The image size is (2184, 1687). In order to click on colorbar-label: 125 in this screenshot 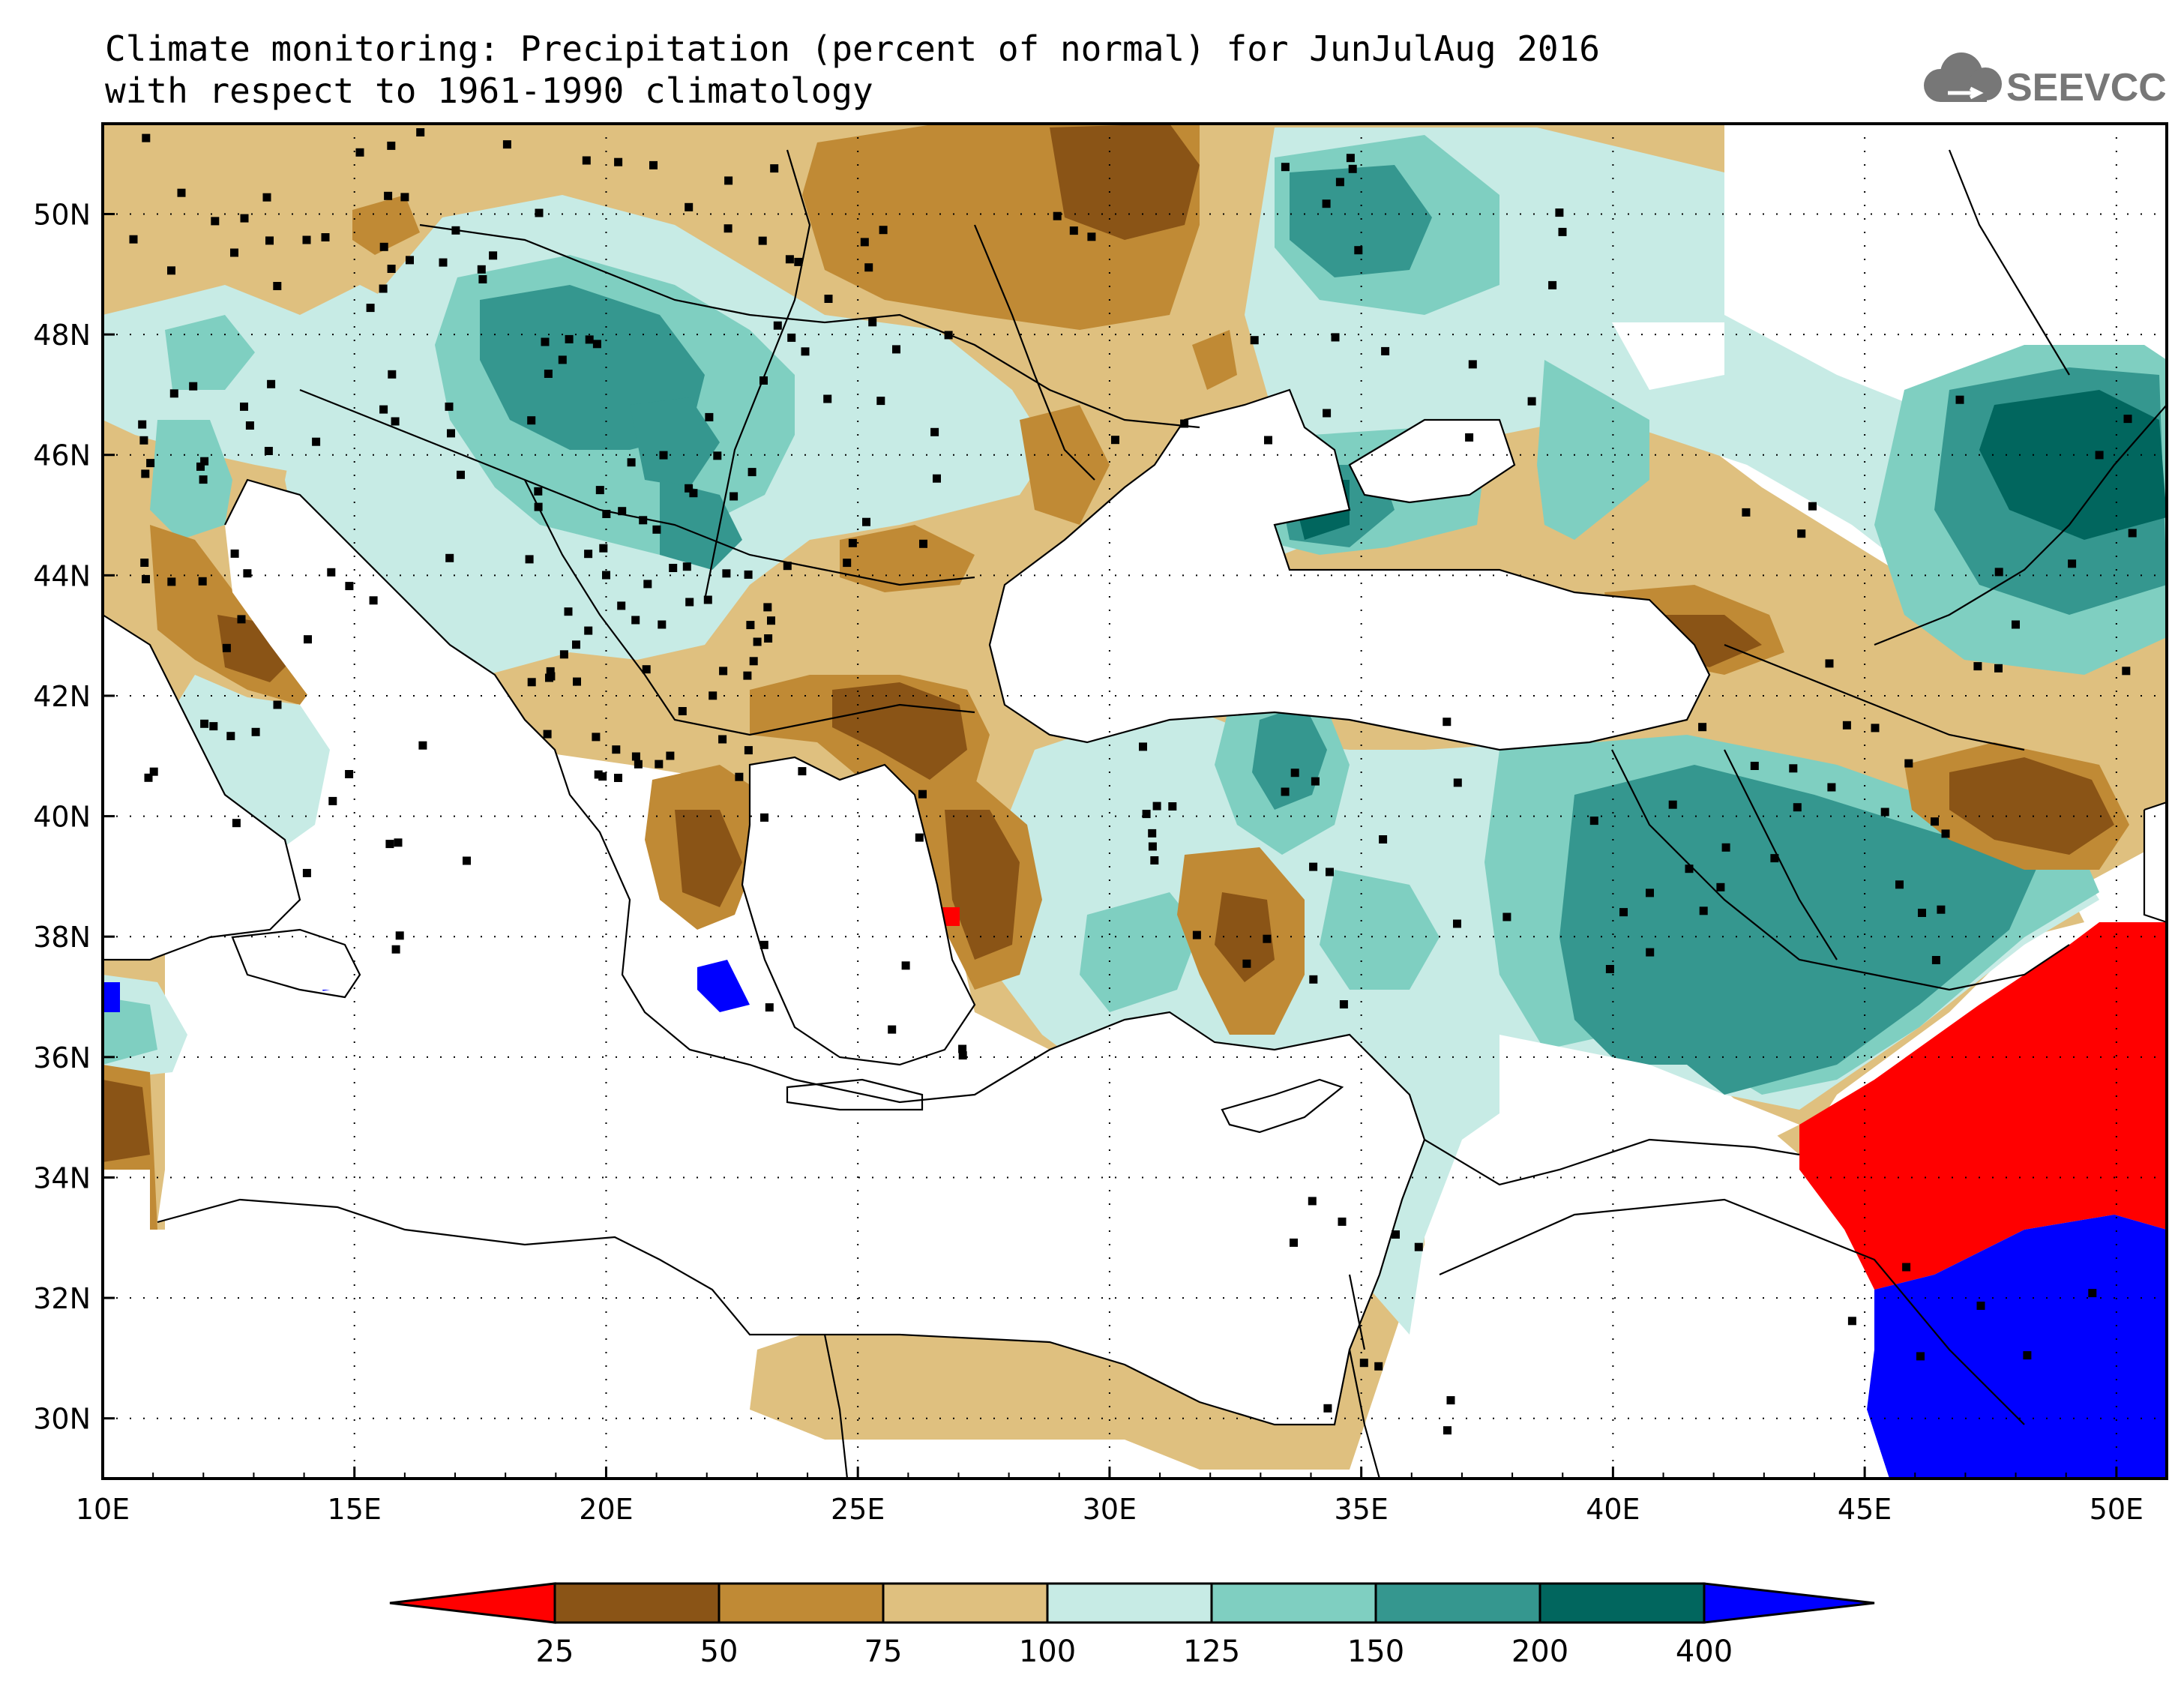, I will do `click(1211, 1652)`.